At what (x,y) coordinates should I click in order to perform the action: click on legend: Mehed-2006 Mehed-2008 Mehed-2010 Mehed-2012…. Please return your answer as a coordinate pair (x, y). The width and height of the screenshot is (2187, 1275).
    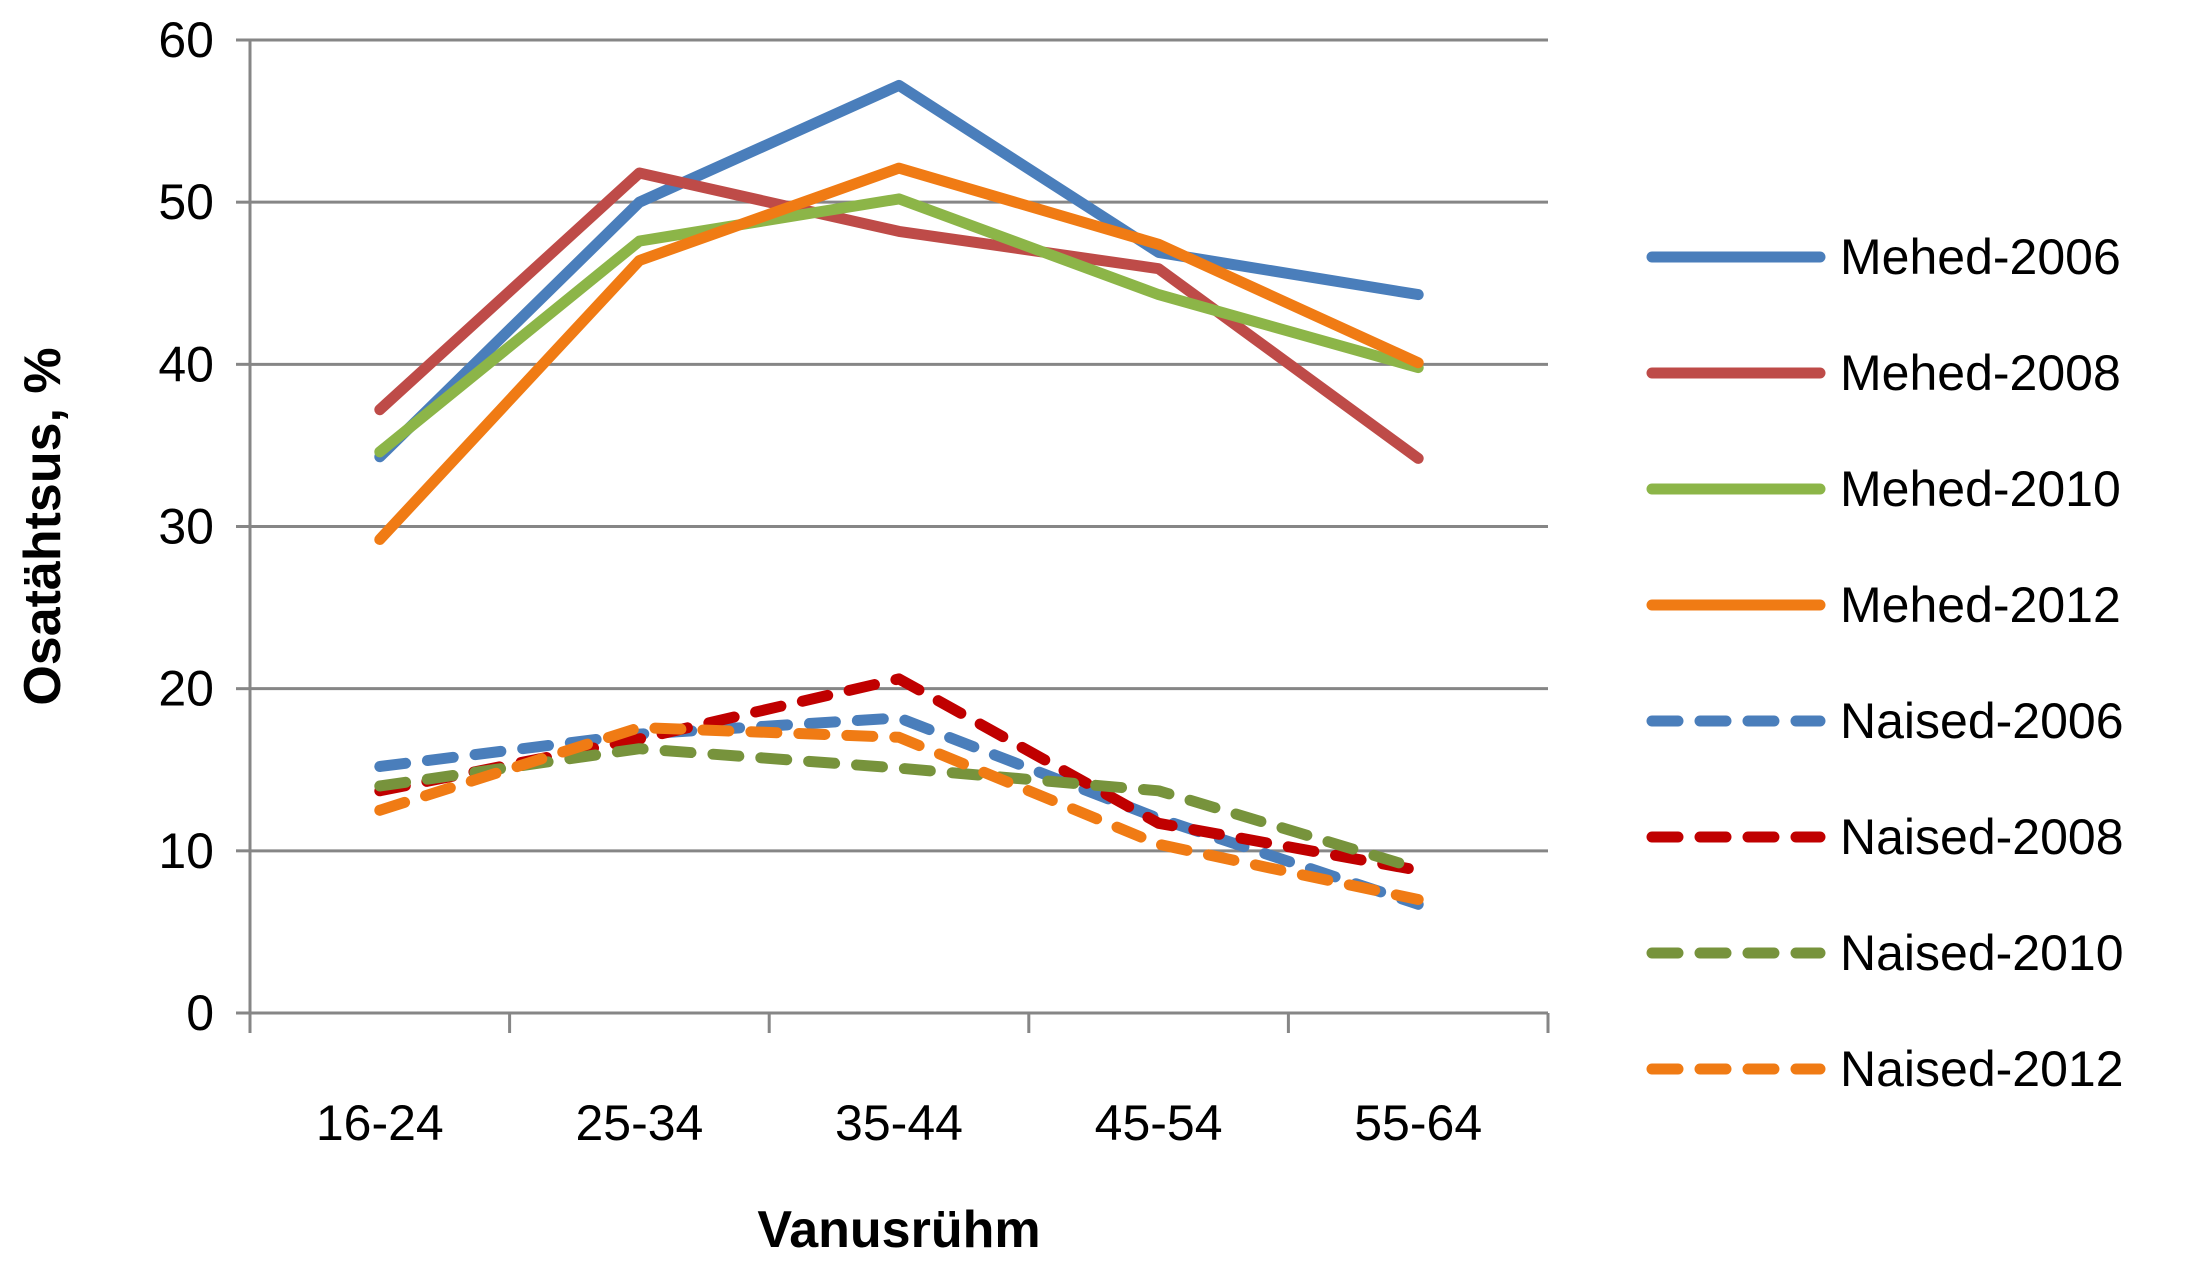
    Looking at the image, I should click on (1885, 663).